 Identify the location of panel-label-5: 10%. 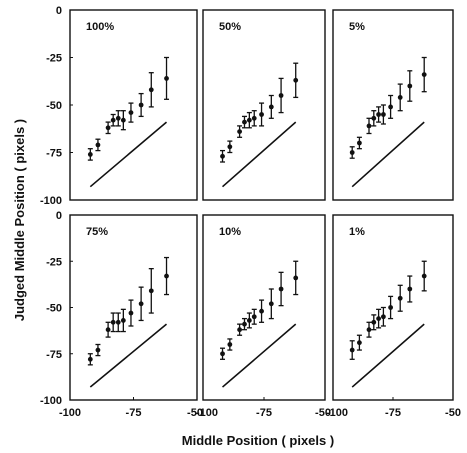
(230, 232).